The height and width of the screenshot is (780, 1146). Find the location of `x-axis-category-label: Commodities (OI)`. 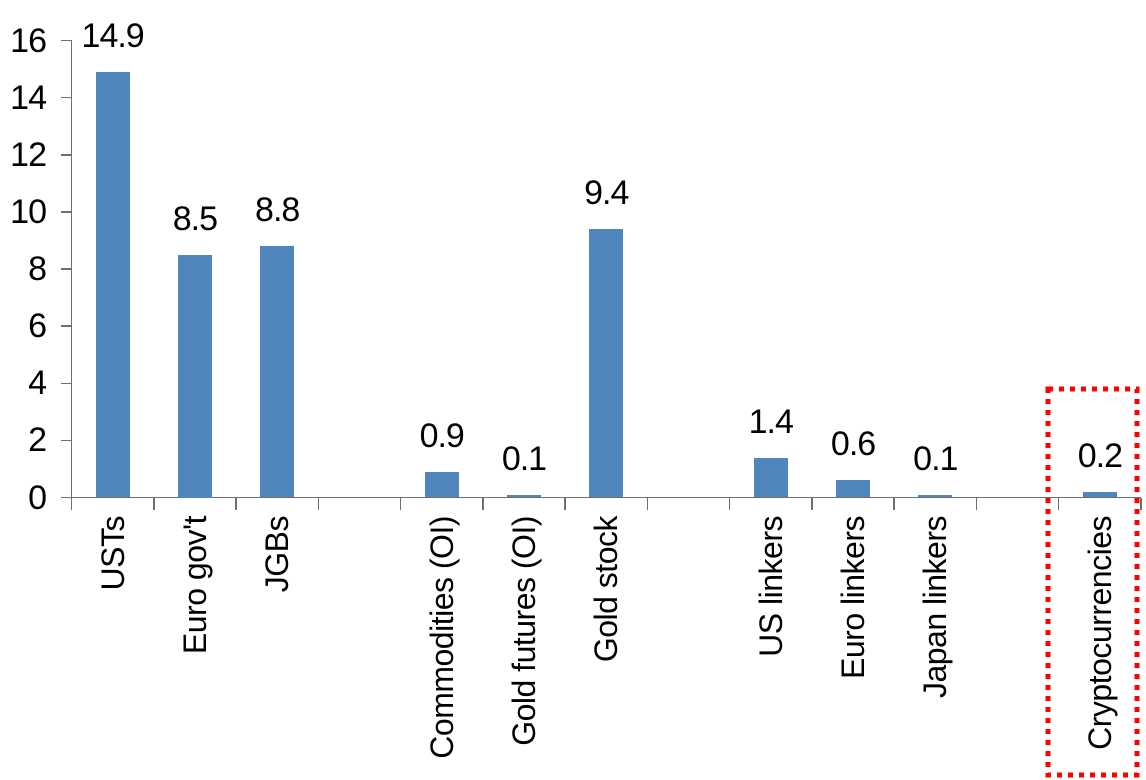

x-axis-category-label: Commodities (OI) is located at coordinates (441, 637).